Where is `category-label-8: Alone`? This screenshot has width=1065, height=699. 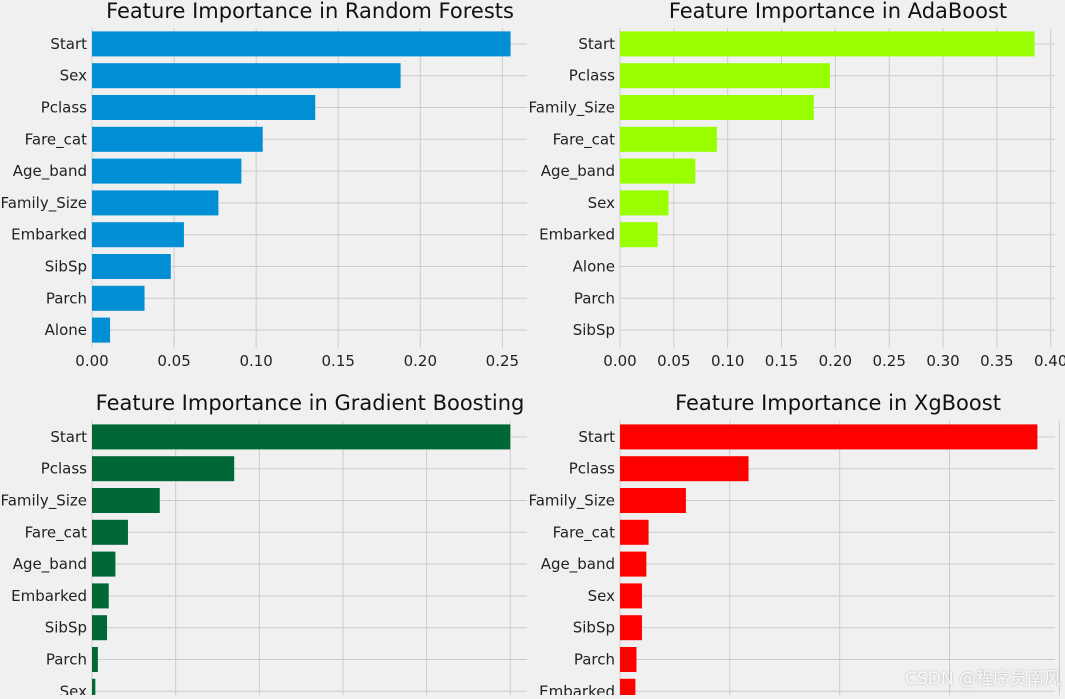 category-label-8: Alone is located at coordinates (594, 267).